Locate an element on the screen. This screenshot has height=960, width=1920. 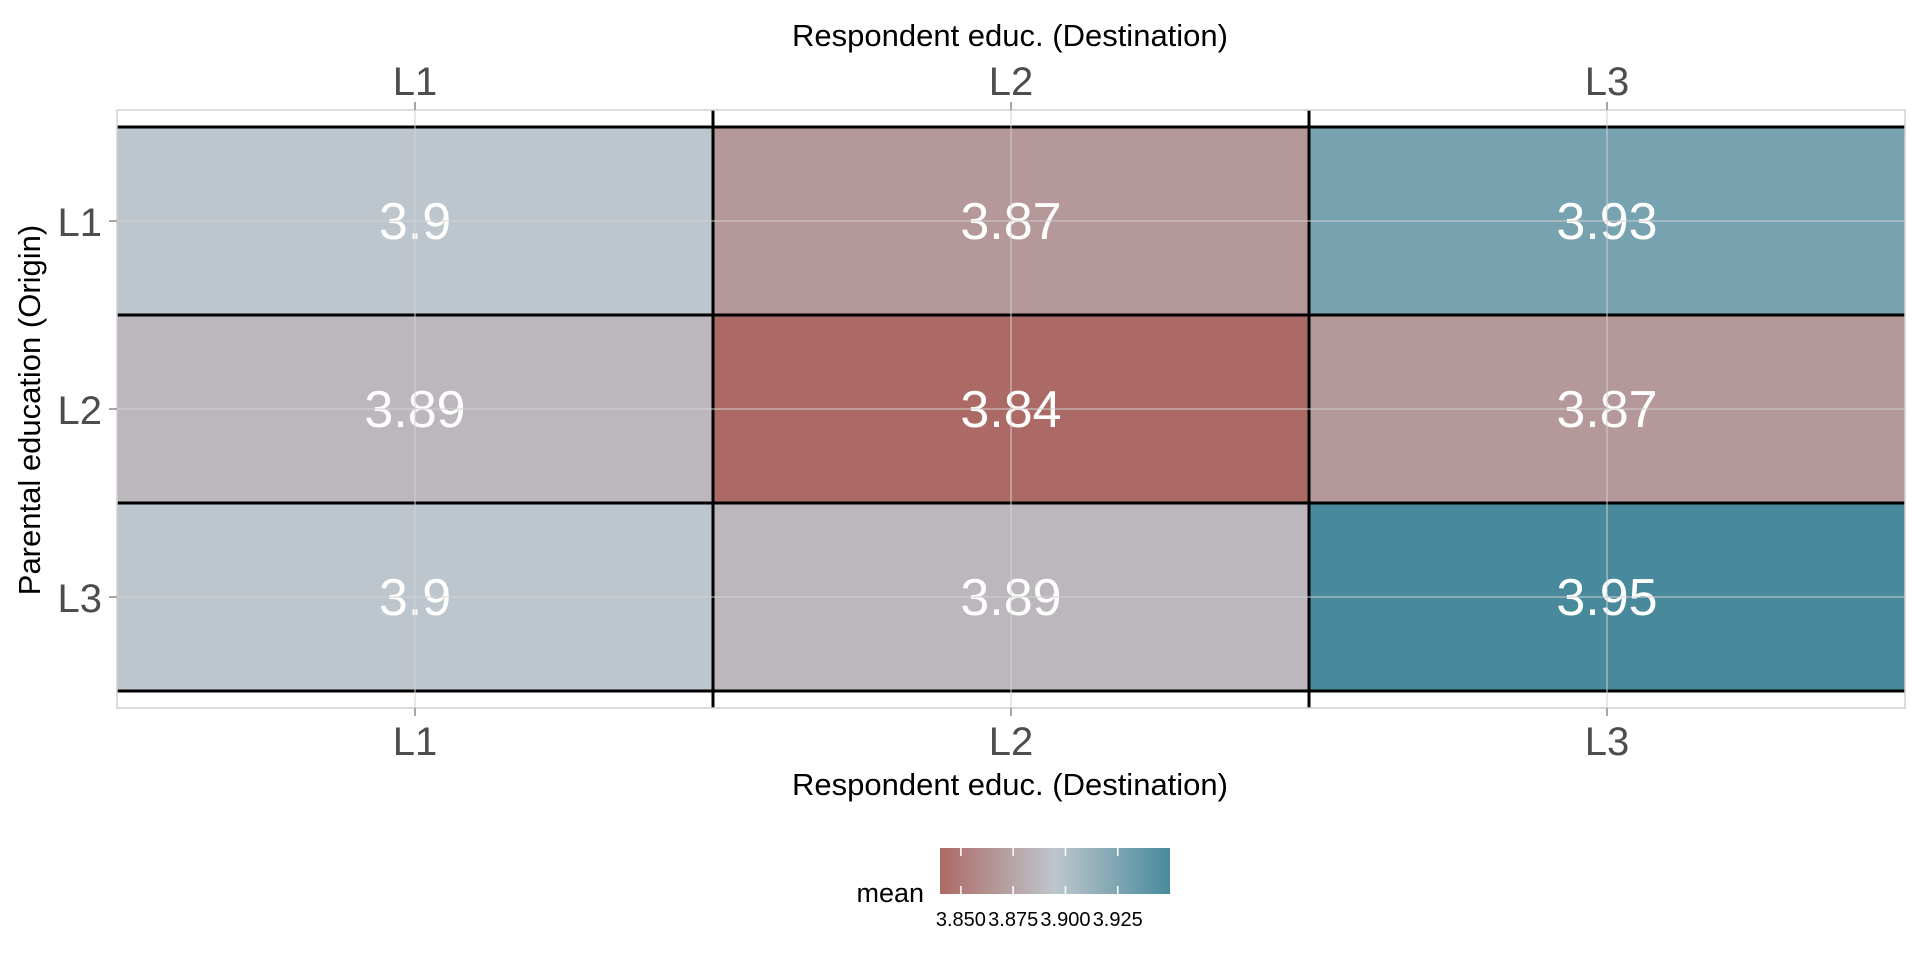
x-tick-label-bottom: L1 is located at coordinates (415, 742).